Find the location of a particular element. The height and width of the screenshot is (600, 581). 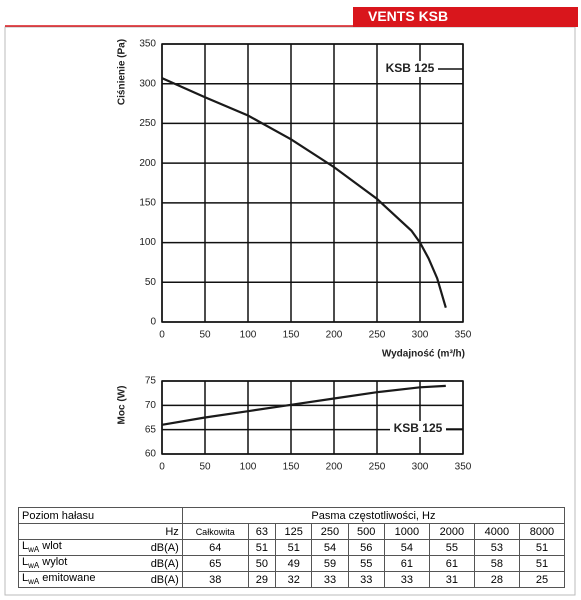

table-row: LwA emitowane dB(A) 38 29 32 33 33 33 31 28 25 is located at coordinates (291, 579).